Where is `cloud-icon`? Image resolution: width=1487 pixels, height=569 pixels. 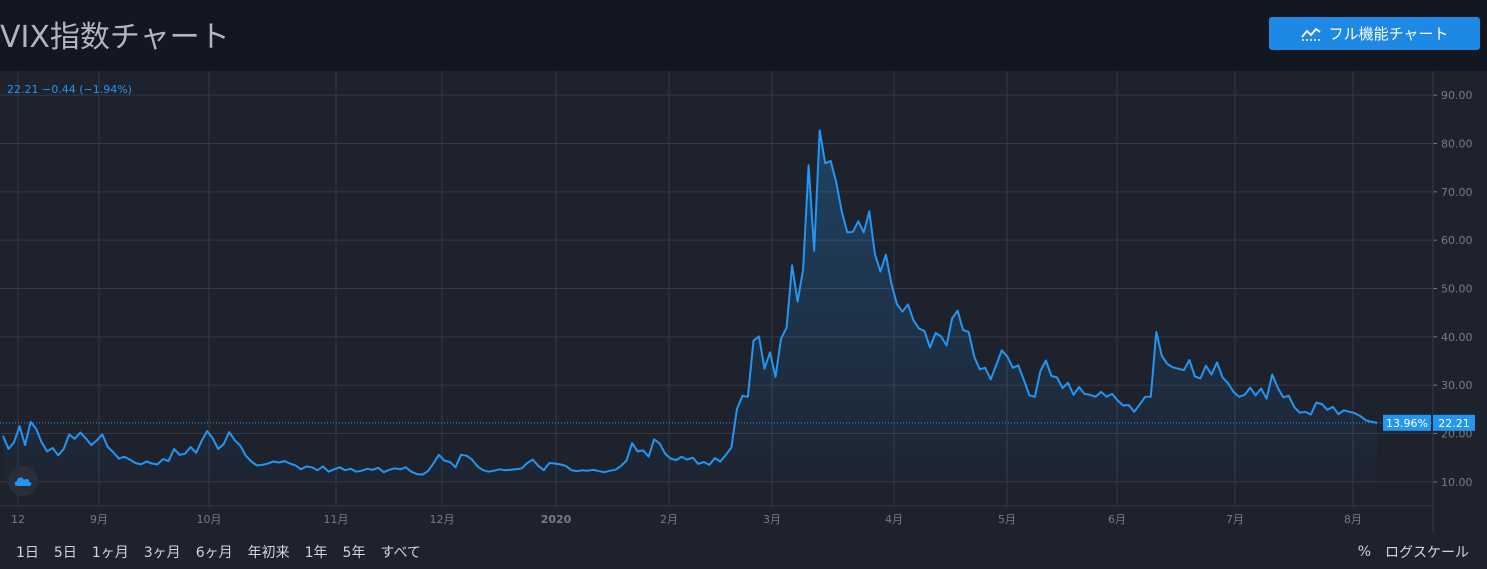 cloud-icon is located at coordinates (23, 481).